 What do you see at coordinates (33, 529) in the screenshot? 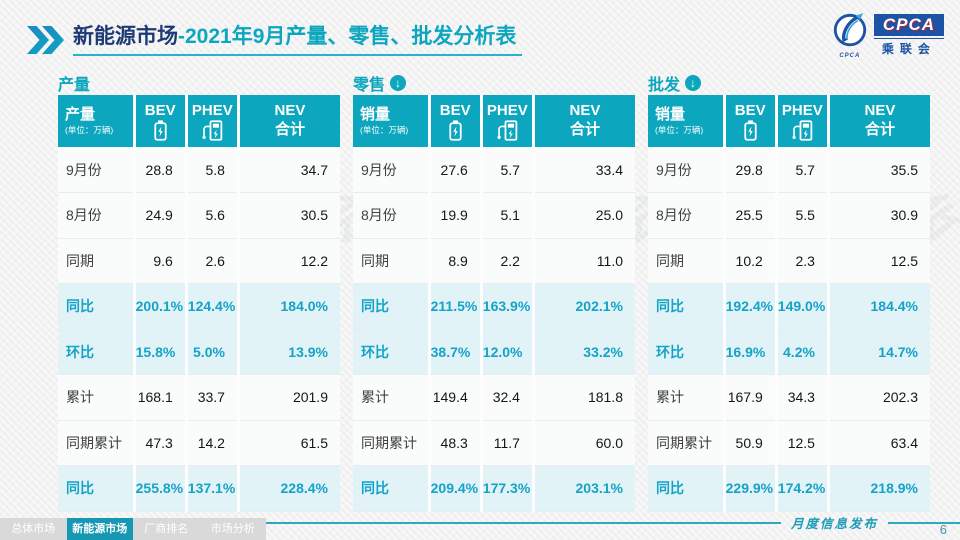
I see `footer-tab: 总体市场` at bounding box center [33, 529].